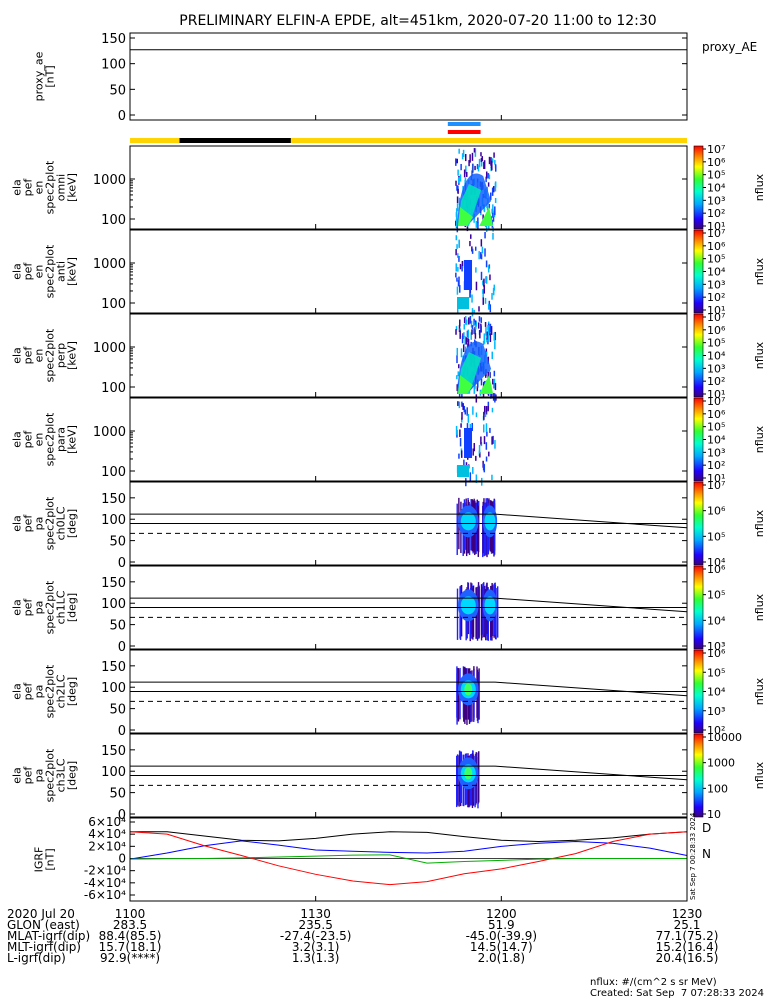  Describe the element at coordinates (716, 536) in the screenshot. I see `colorbar-tick-label: 10⁵` at that location.